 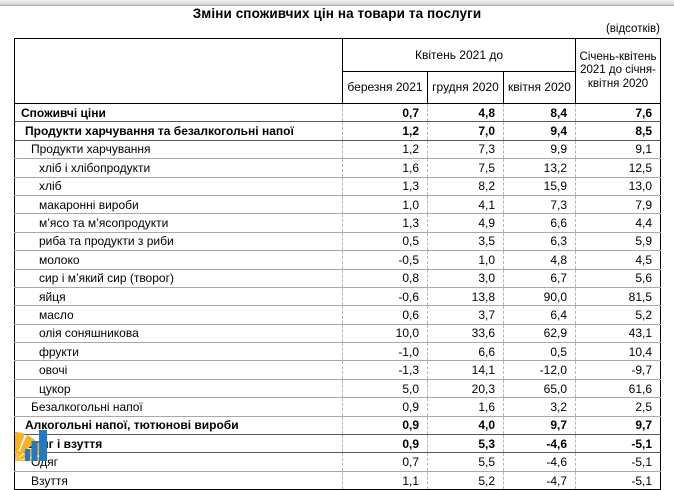 What do you see at coordinates (337, 260) in the screenshot?
I see `table-row: молоко -0,5 1,0 4,8 4,5` at bounding box center [337, 260].